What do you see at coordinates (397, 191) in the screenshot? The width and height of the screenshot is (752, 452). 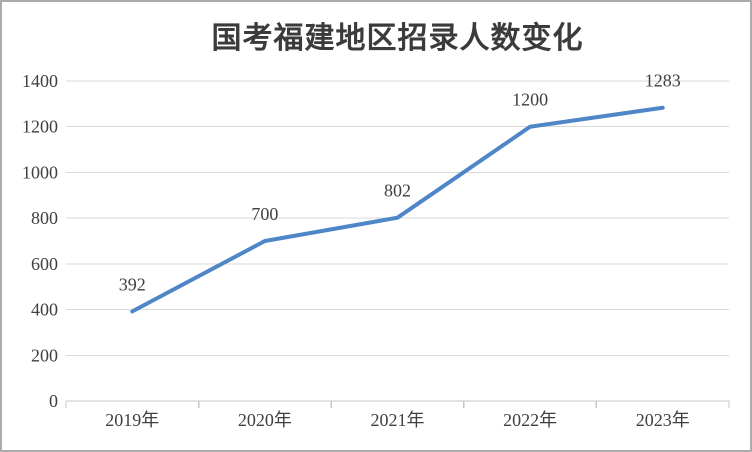 I see `data-point-label: 802` at bounding box center [397, 191].